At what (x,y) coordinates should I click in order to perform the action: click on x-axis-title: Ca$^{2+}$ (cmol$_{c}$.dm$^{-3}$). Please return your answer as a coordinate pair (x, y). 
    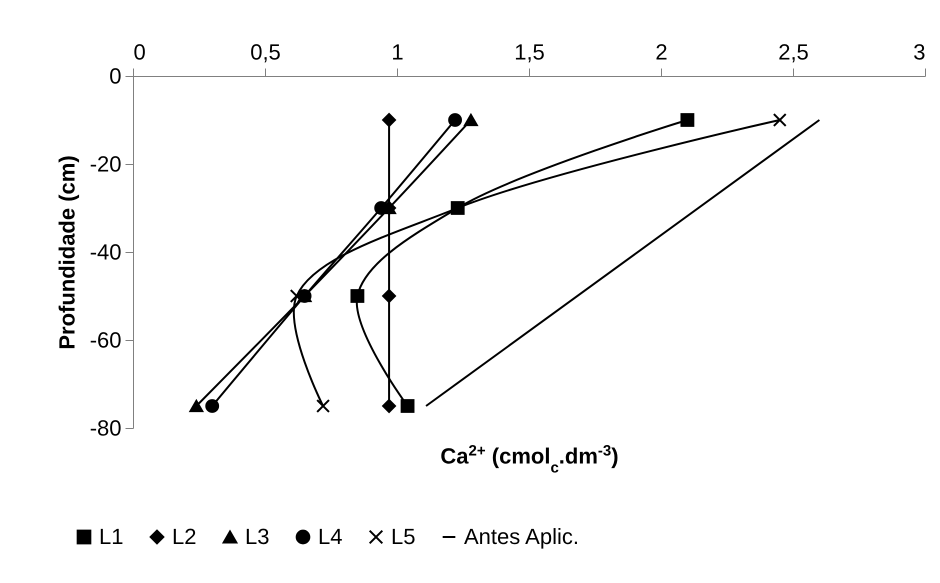
    Looking at the image, I should click on (529, 459).